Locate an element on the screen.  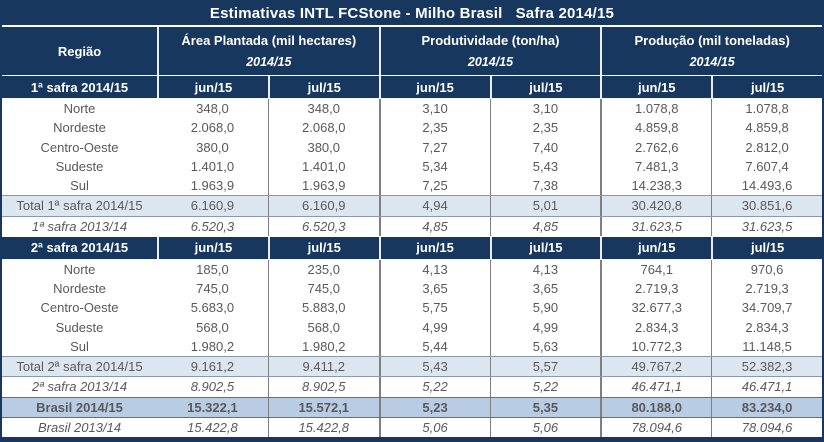
value-cell: 11.148,5 is located at coordinates (766, 346).